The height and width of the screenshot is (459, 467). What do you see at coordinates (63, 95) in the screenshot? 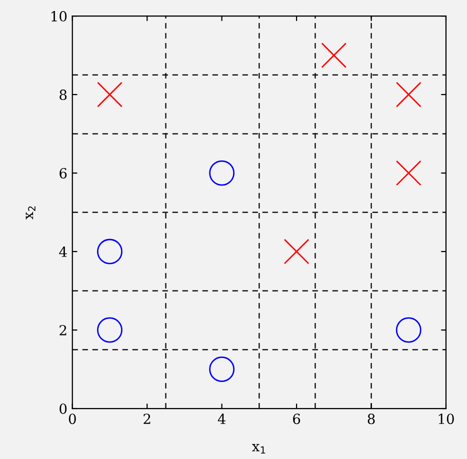
I see `y-tick-label: 8` at bounding box center [63, 95].